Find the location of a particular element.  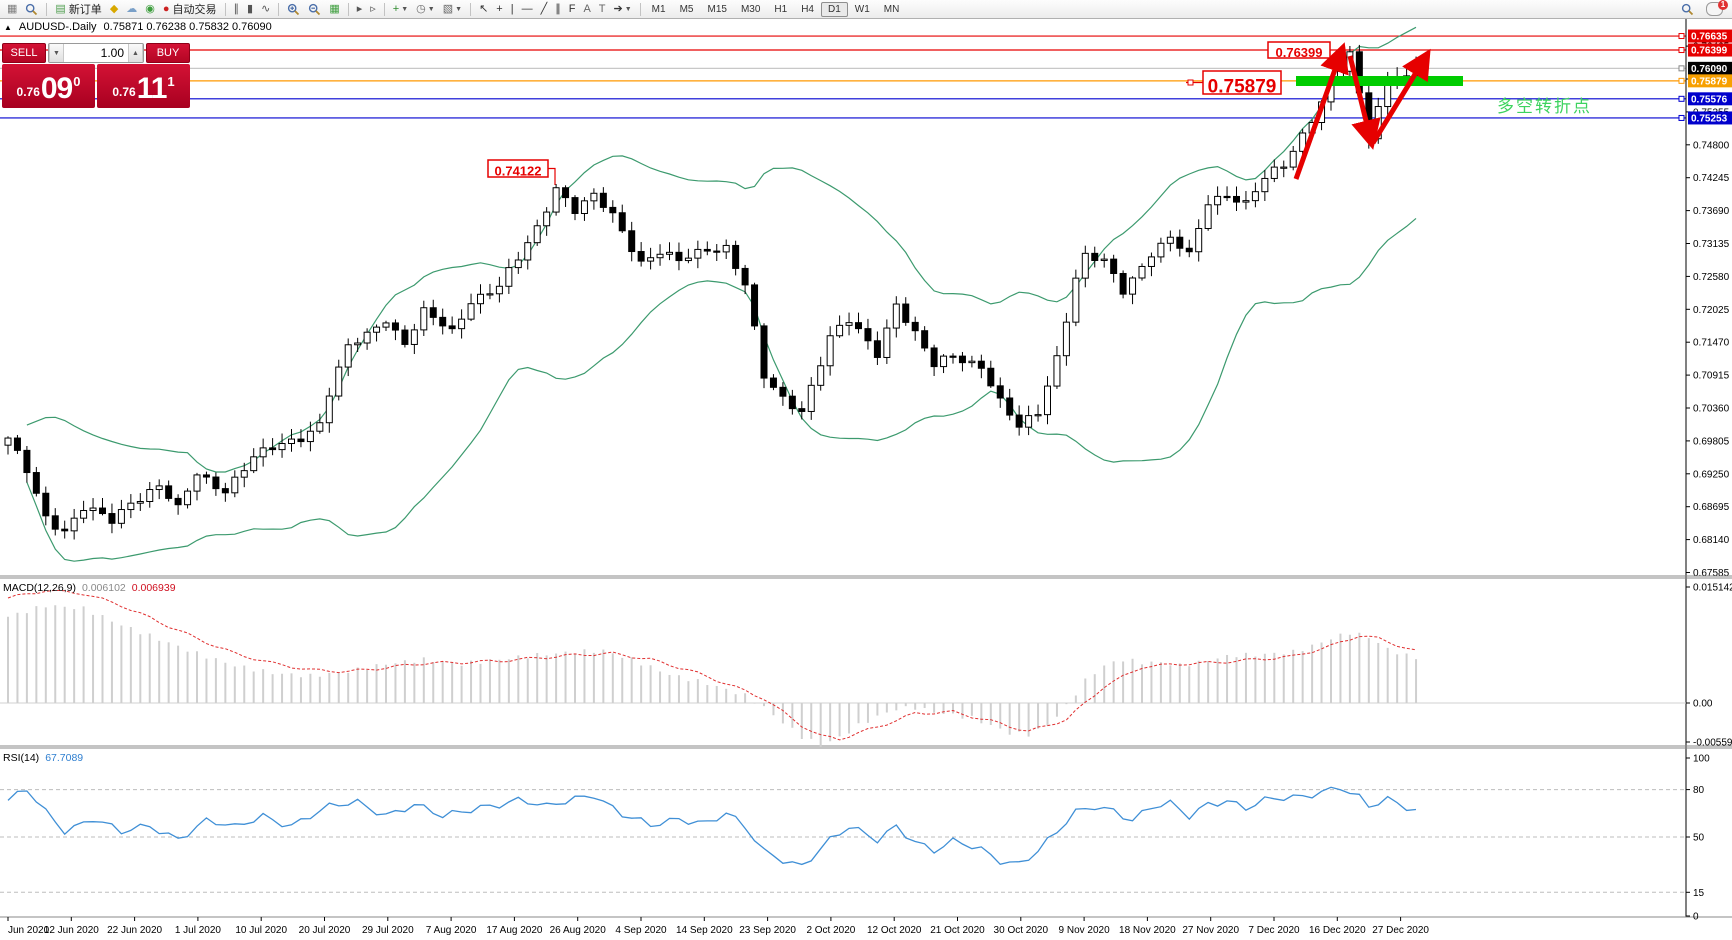

buy-button: BUY is located at coordinates (168, 53).